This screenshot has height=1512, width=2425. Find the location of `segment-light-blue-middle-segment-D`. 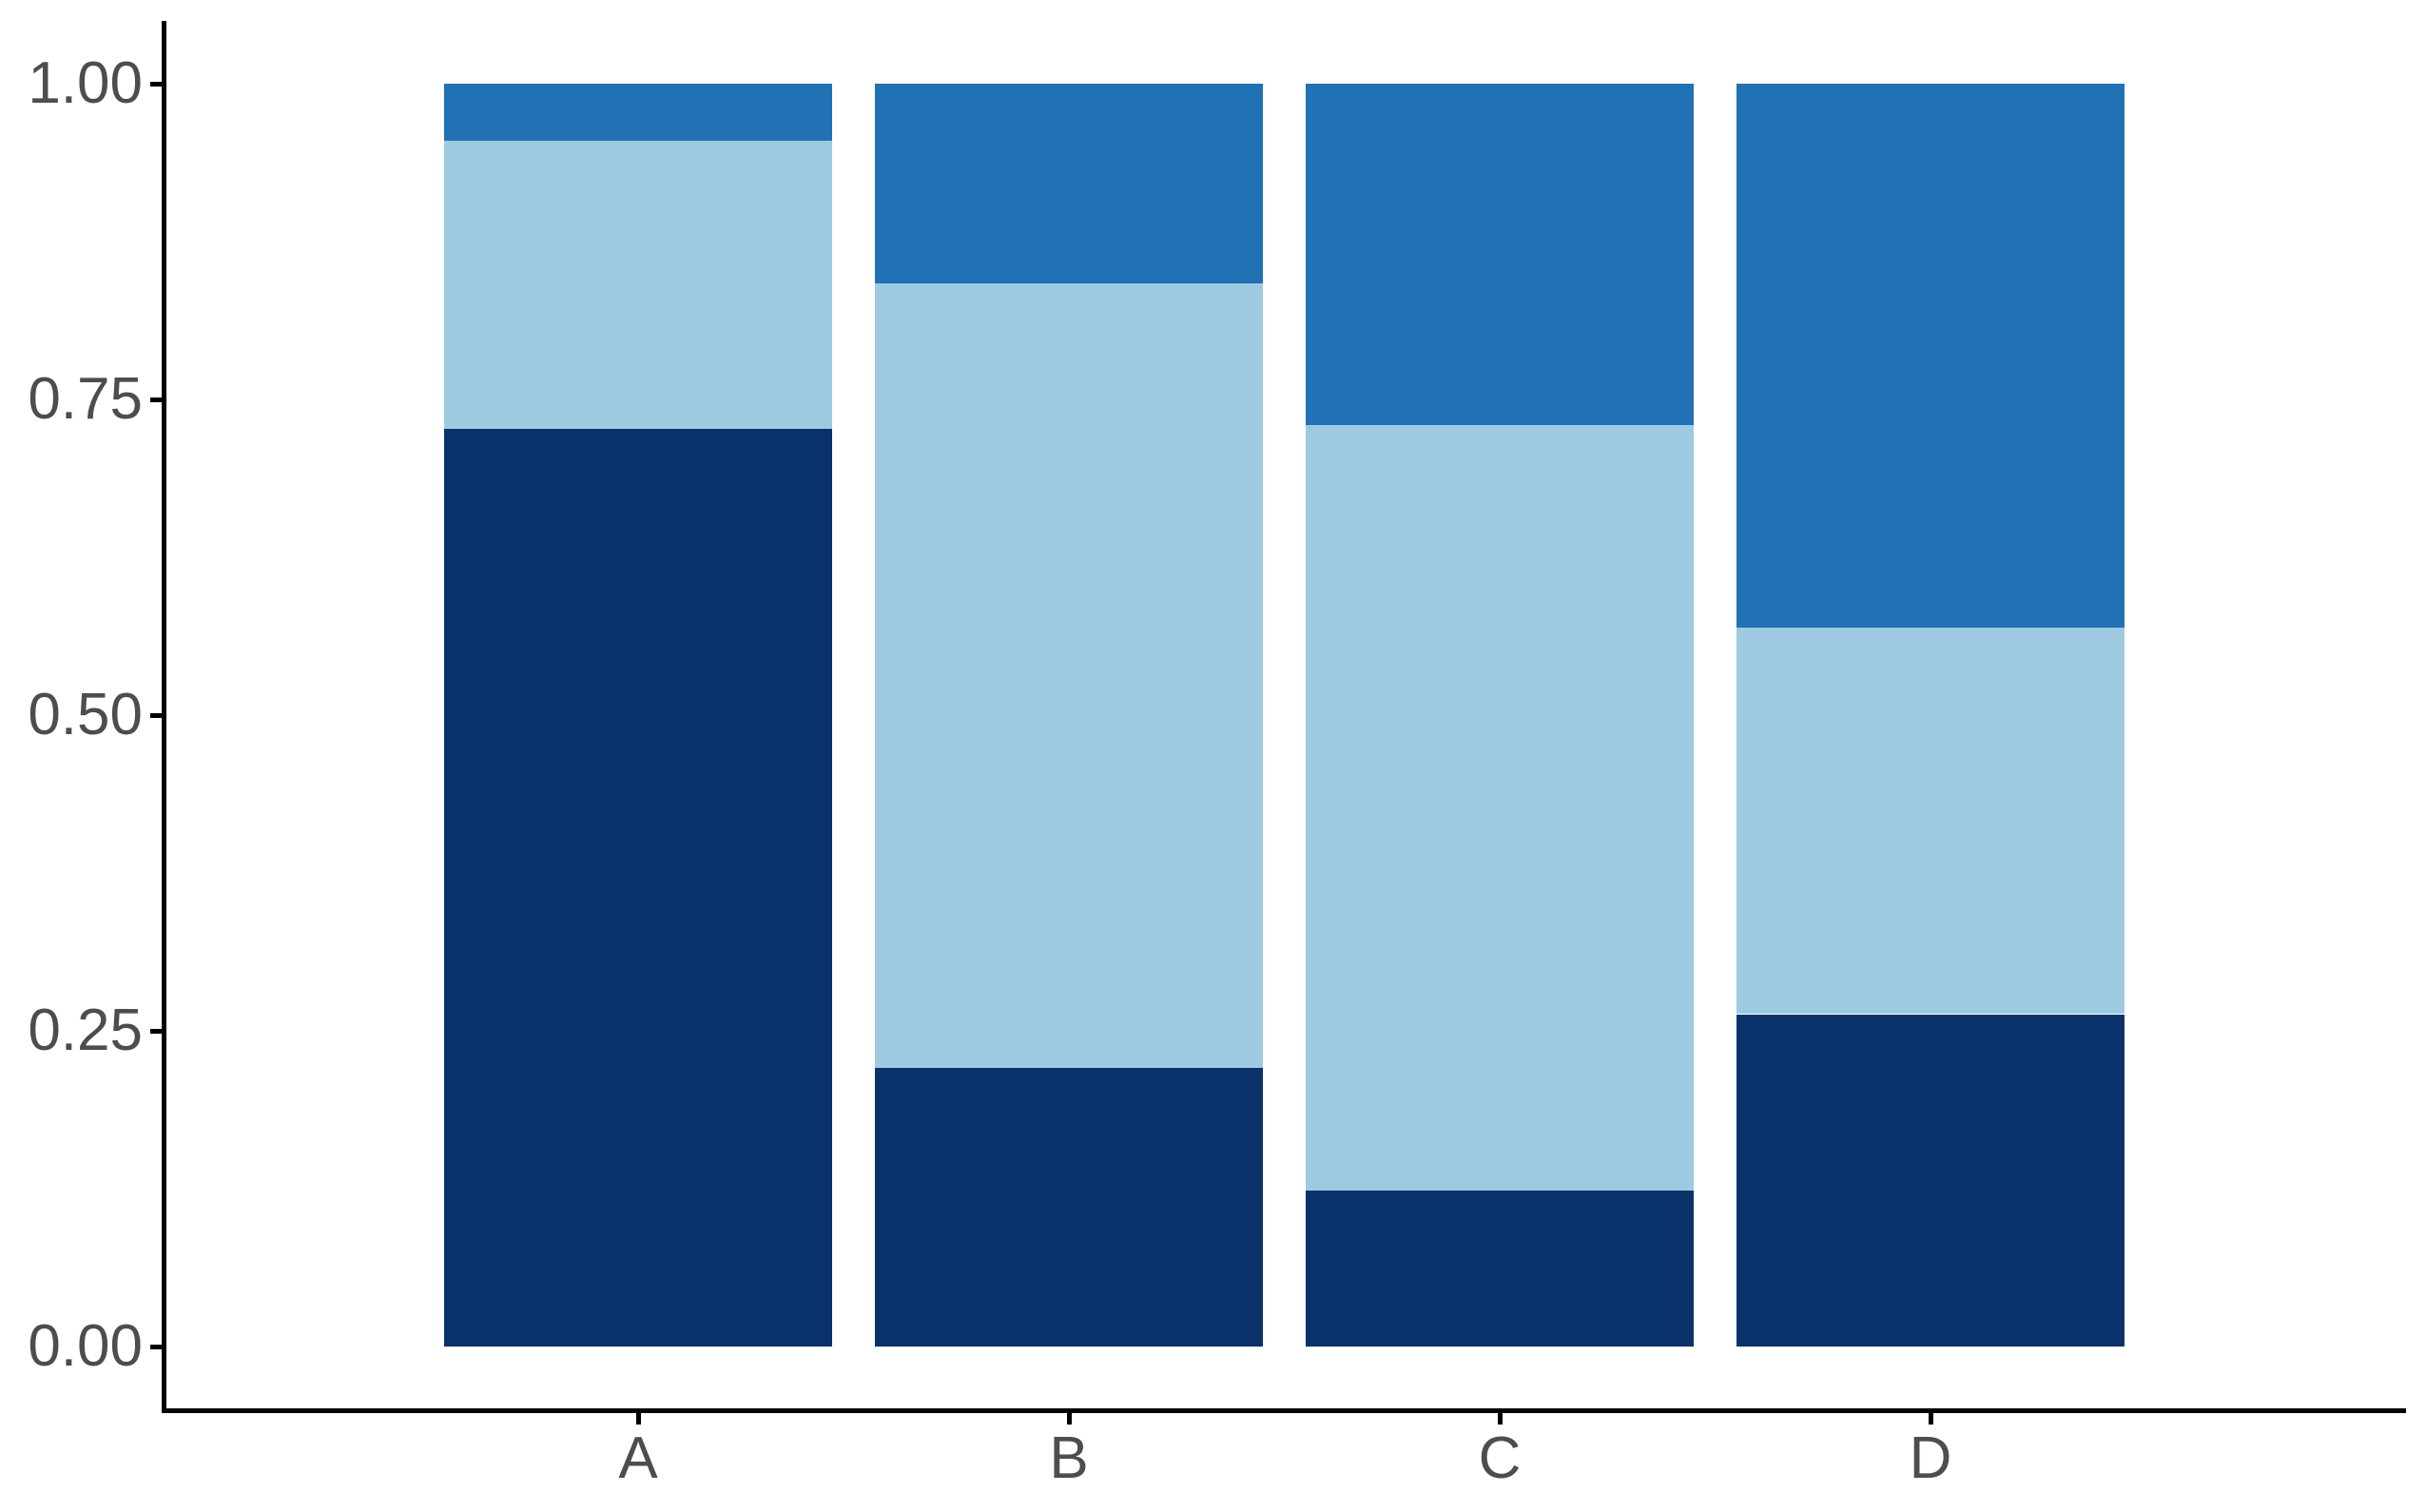

segment-light-blue-middle-segment-D is located at coordinates (1930, 821).